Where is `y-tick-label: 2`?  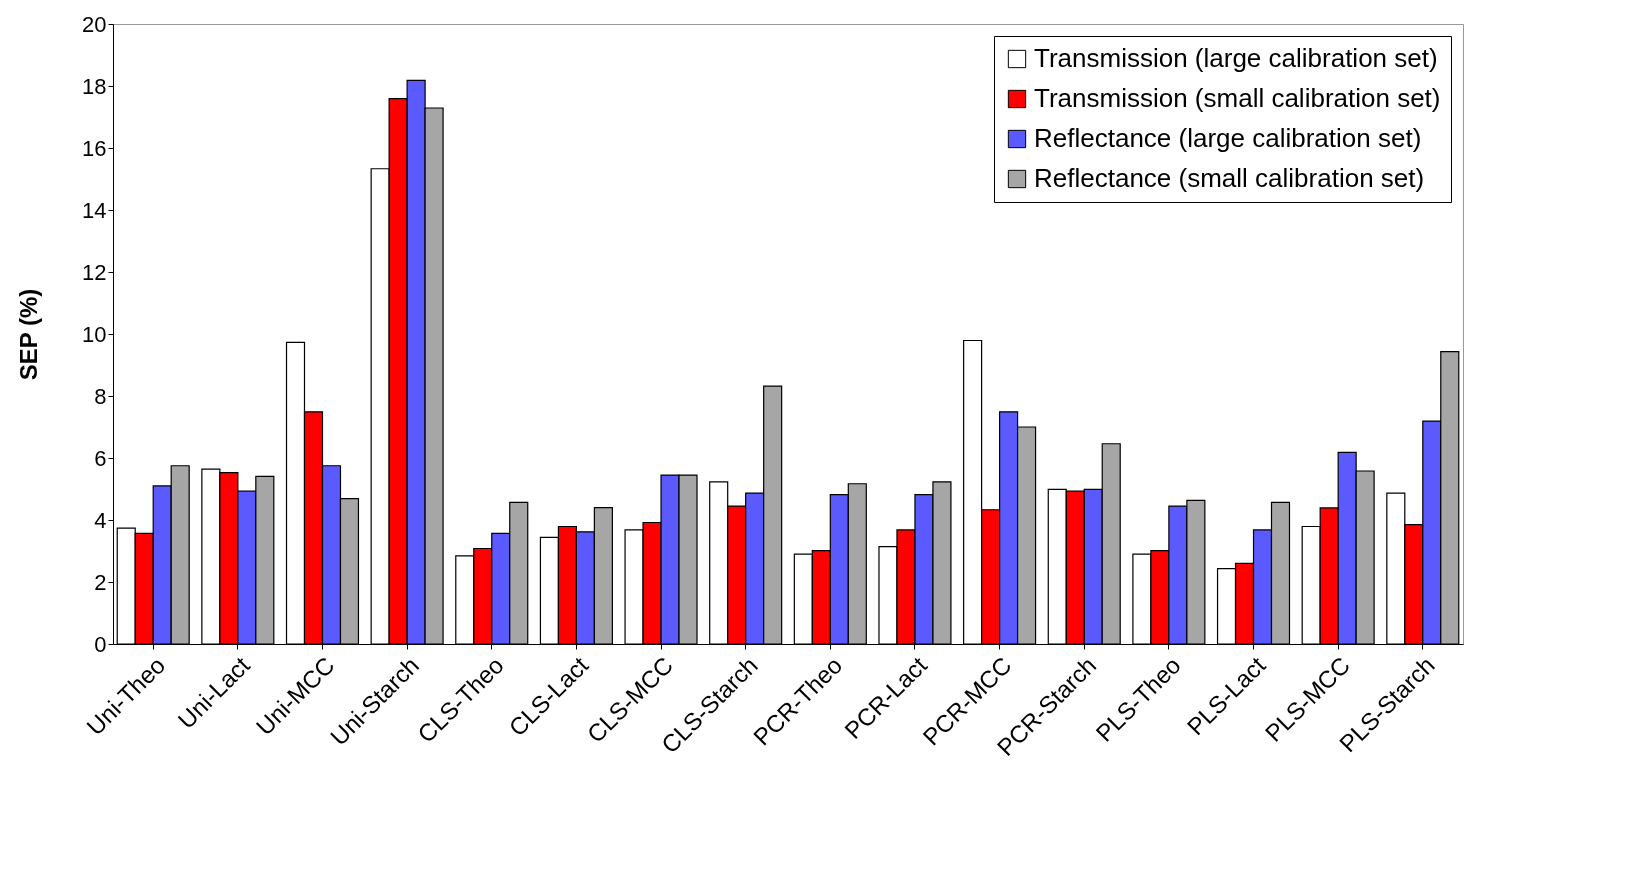 y-tick-label: 2 is located at coordinates (100, 582).